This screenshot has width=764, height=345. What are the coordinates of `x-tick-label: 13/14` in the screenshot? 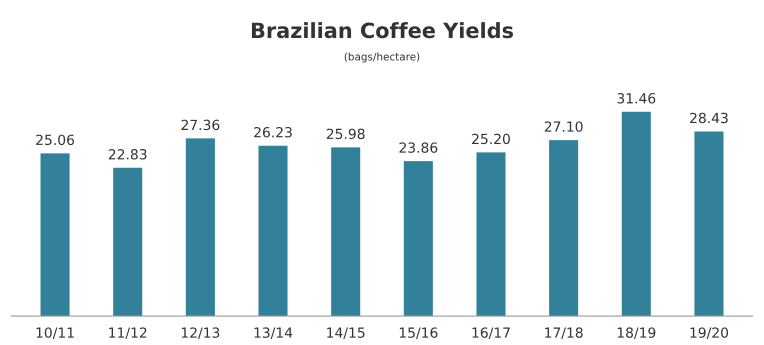 It's located at (273, 333).